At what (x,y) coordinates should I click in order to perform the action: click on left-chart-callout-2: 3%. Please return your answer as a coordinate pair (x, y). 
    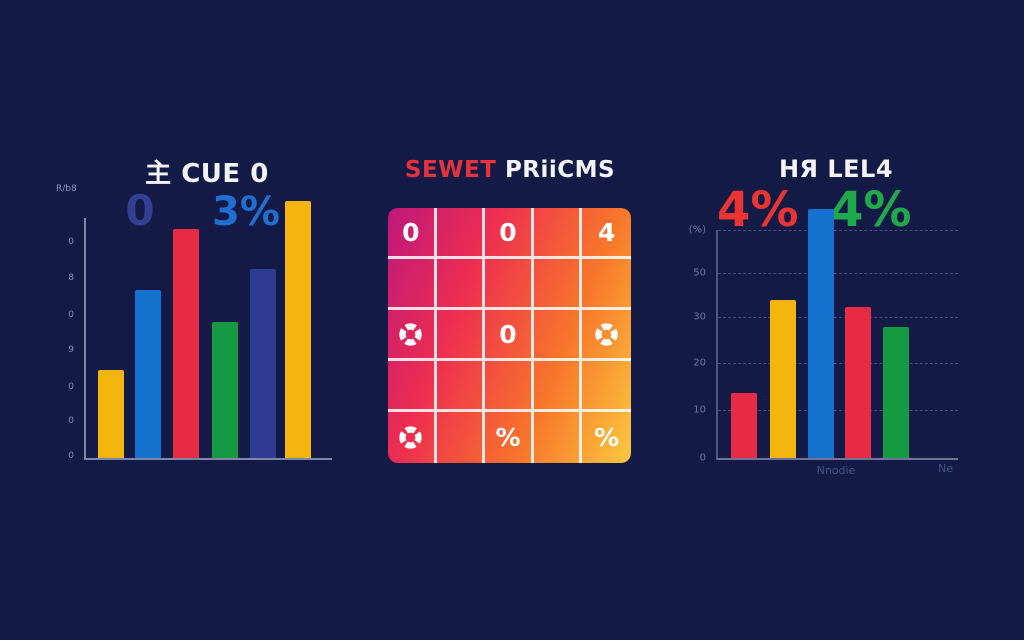
    Looking at the image, I should click on (246, 212).